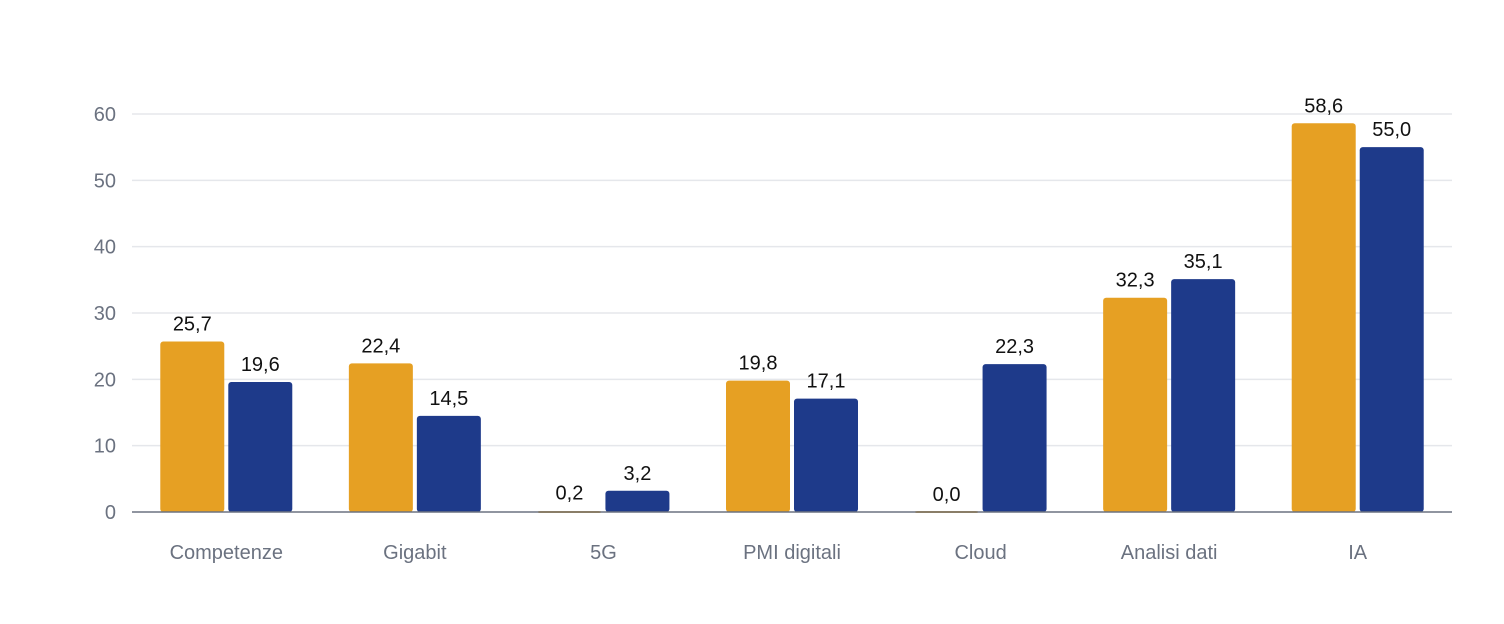 The height and width of the screenshot is (624, 1504). What do you see at coordinates (226, 553) in the screenshot?
I see `x-category-label: Competenze` at bounding box center [226, 553].